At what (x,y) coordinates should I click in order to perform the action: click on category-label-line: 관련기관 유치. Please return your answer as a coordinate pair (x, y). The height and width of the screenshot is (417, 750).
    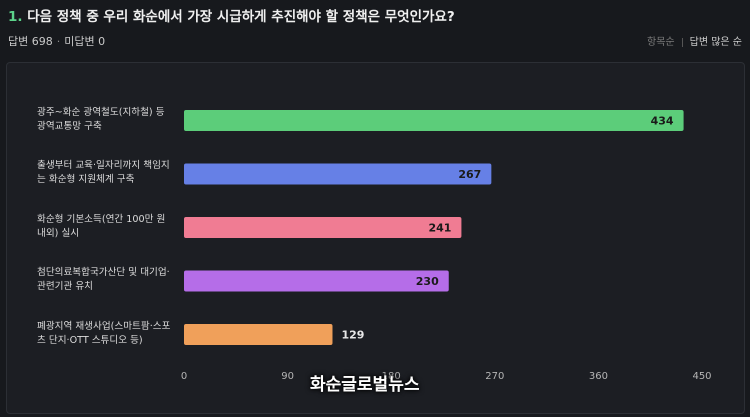
    Looking at the image, I should click on (65, 286).